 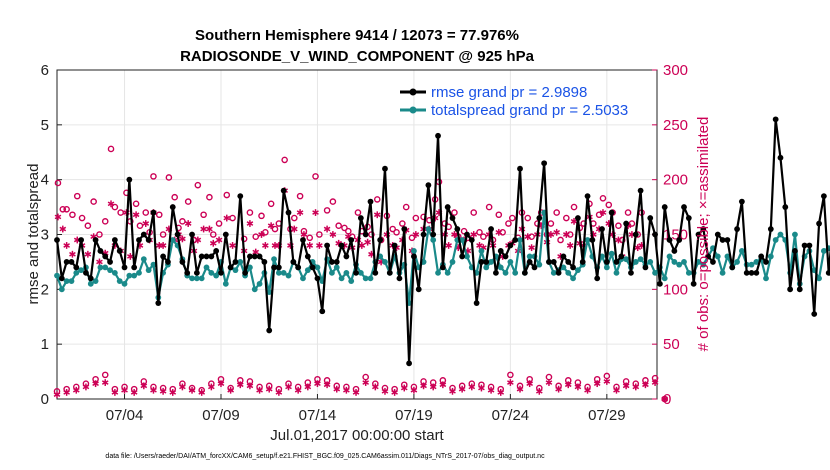 What do you see at coordinates (607, 415) in the screenshot?
I see `x-tick-label: 07/29` at bounding box center [607, 415].